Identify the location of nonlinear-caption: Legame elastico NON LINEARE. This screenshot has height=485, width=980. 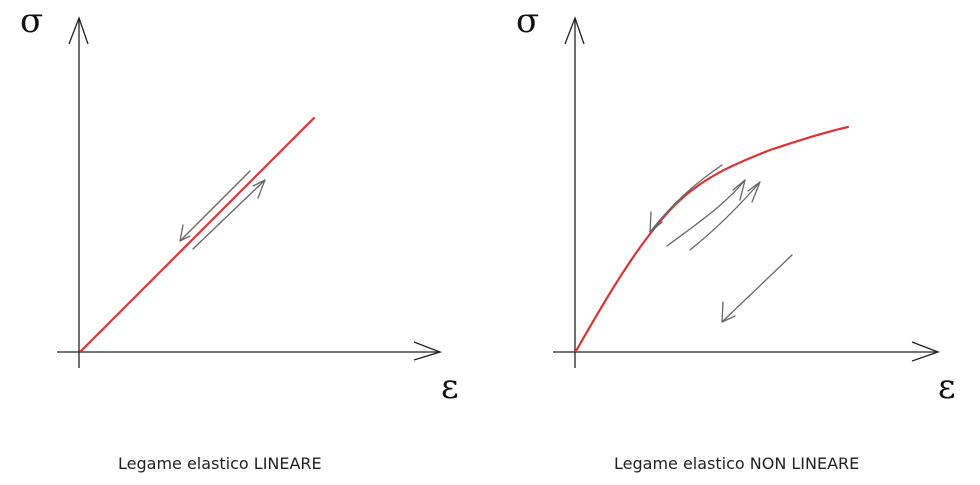
(736, 463).